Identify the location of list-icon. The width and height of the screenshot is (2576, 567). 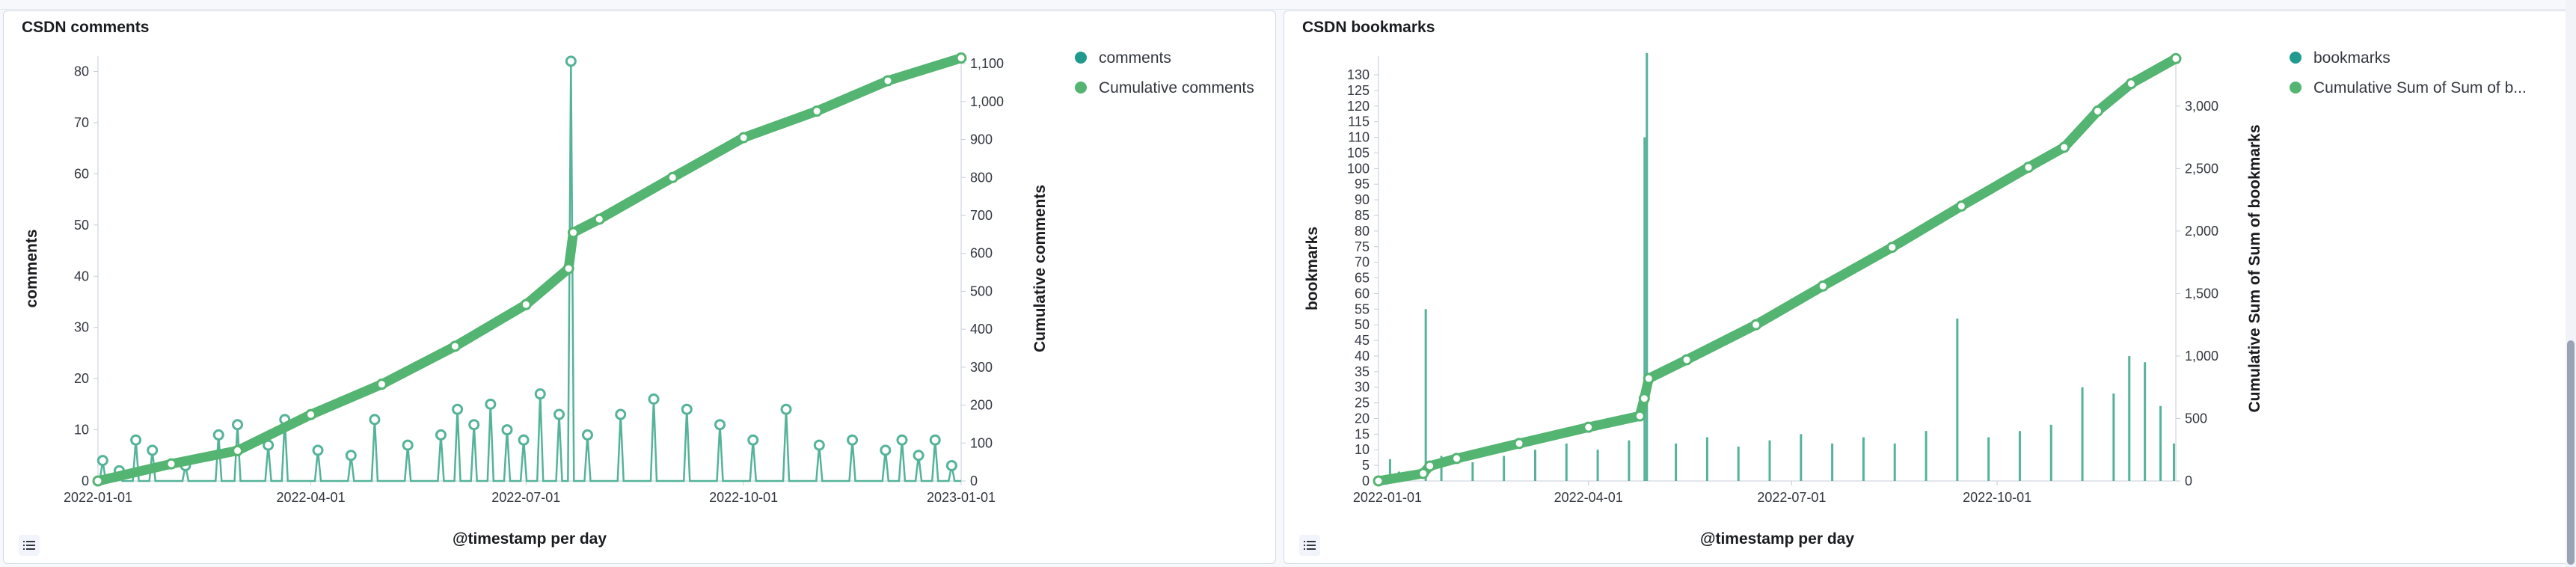
(29, 546).